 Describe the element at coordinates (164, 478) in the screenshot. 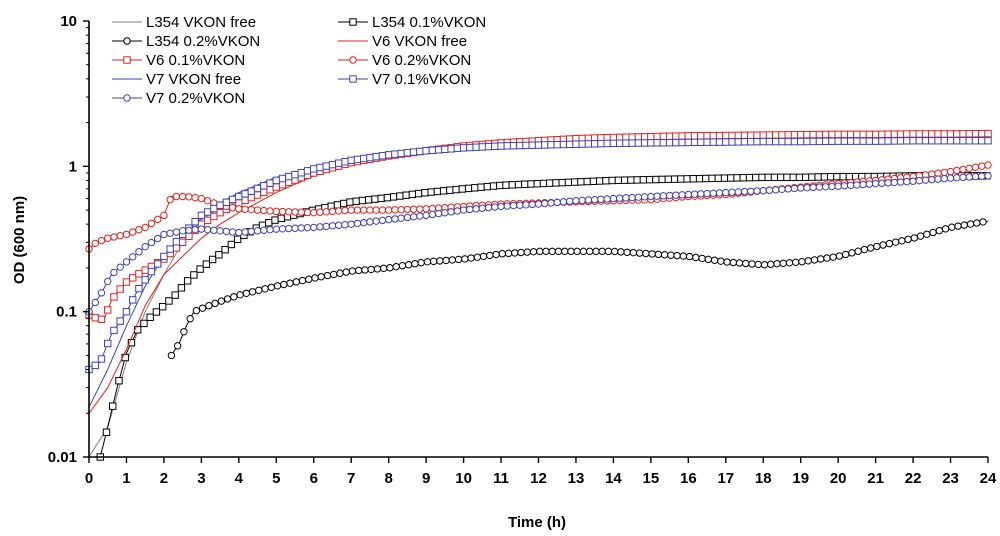

I see `x-tick-label: 2` at that location.